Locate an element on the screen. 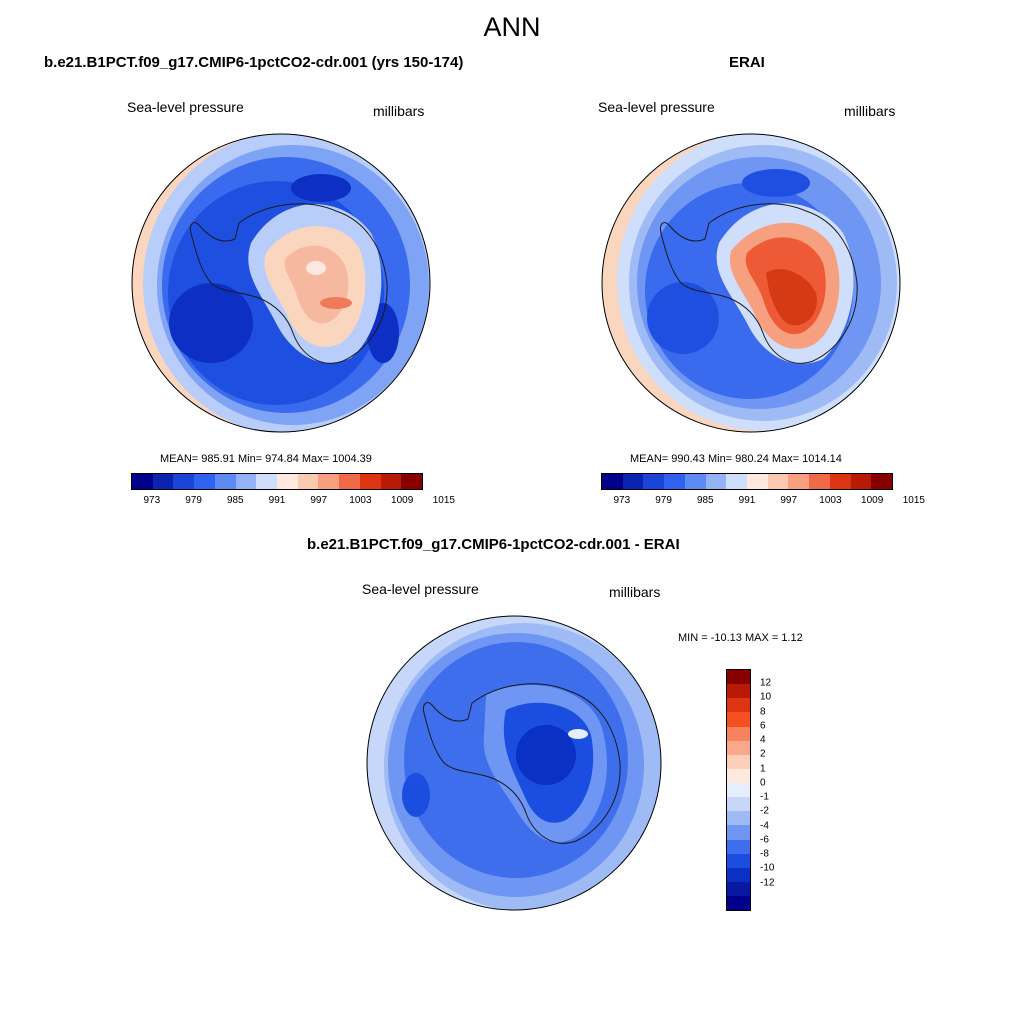 The height and width of the screenshot is (1024, 1024). diff-deep-low-center is located at coordinates (546, 755).